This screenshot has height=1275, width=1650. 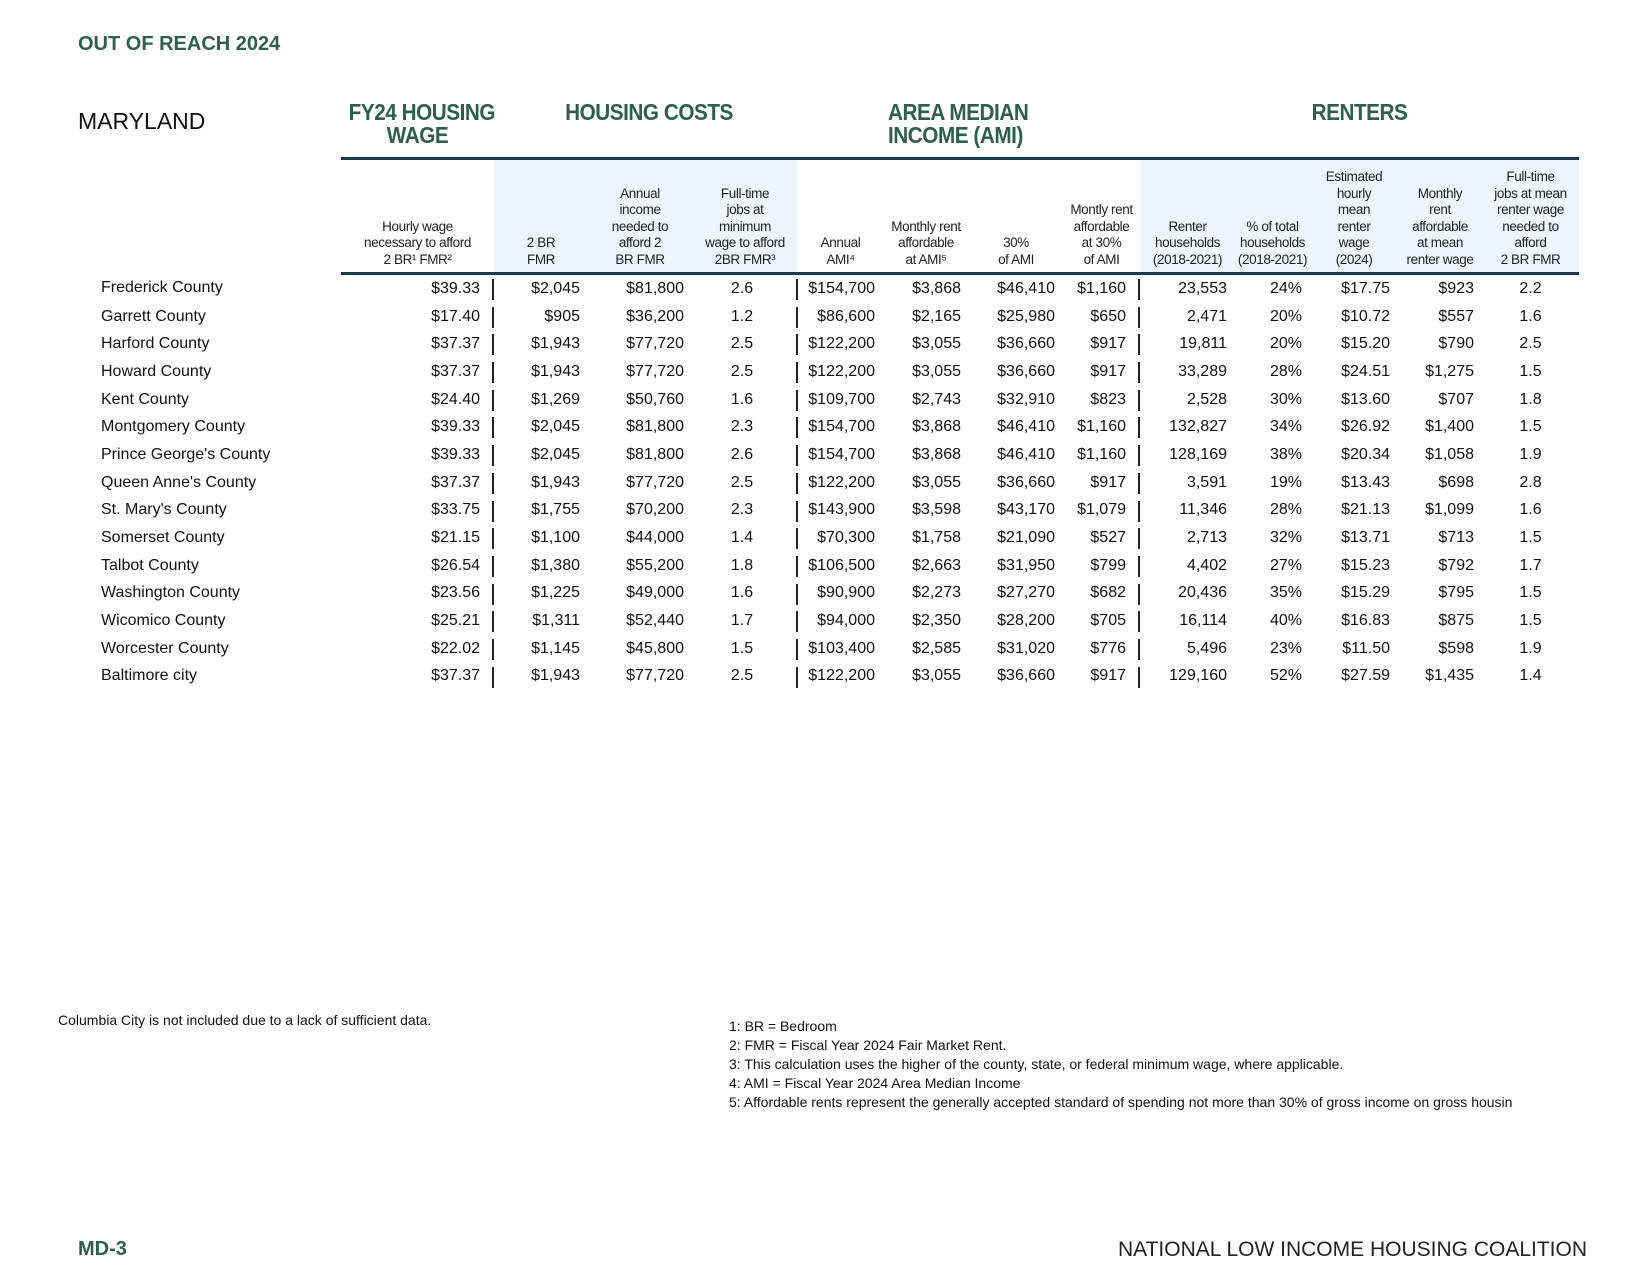 What do you see at coordinates (417, 455) in the screenshot?
I see `cell: $39.33` at bounding box center [417, 455].